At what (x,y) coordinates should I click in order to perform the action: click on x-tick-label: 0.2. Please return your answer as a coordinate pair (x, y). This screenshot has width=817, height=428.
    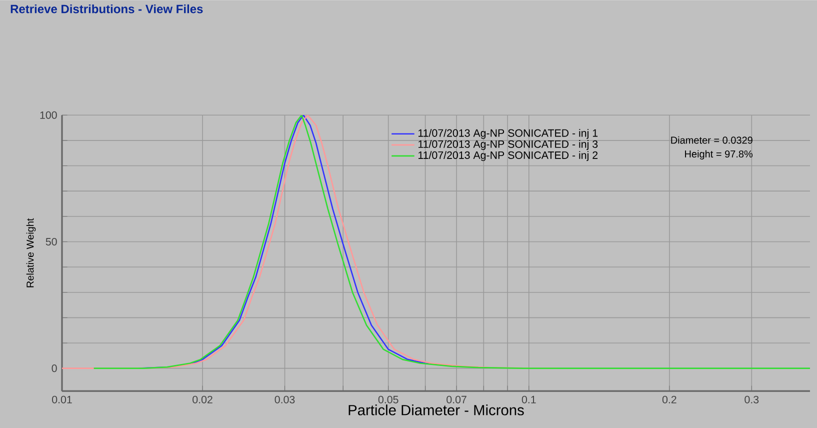
    Looking at the image, I should click on (669, 400).